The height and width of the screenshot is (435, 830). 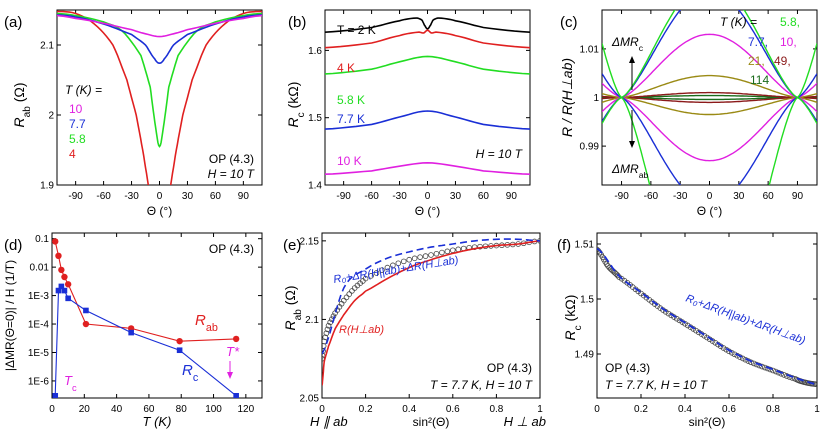 I want to click on y-axis-label-main: R, so click(x=293, y=122).